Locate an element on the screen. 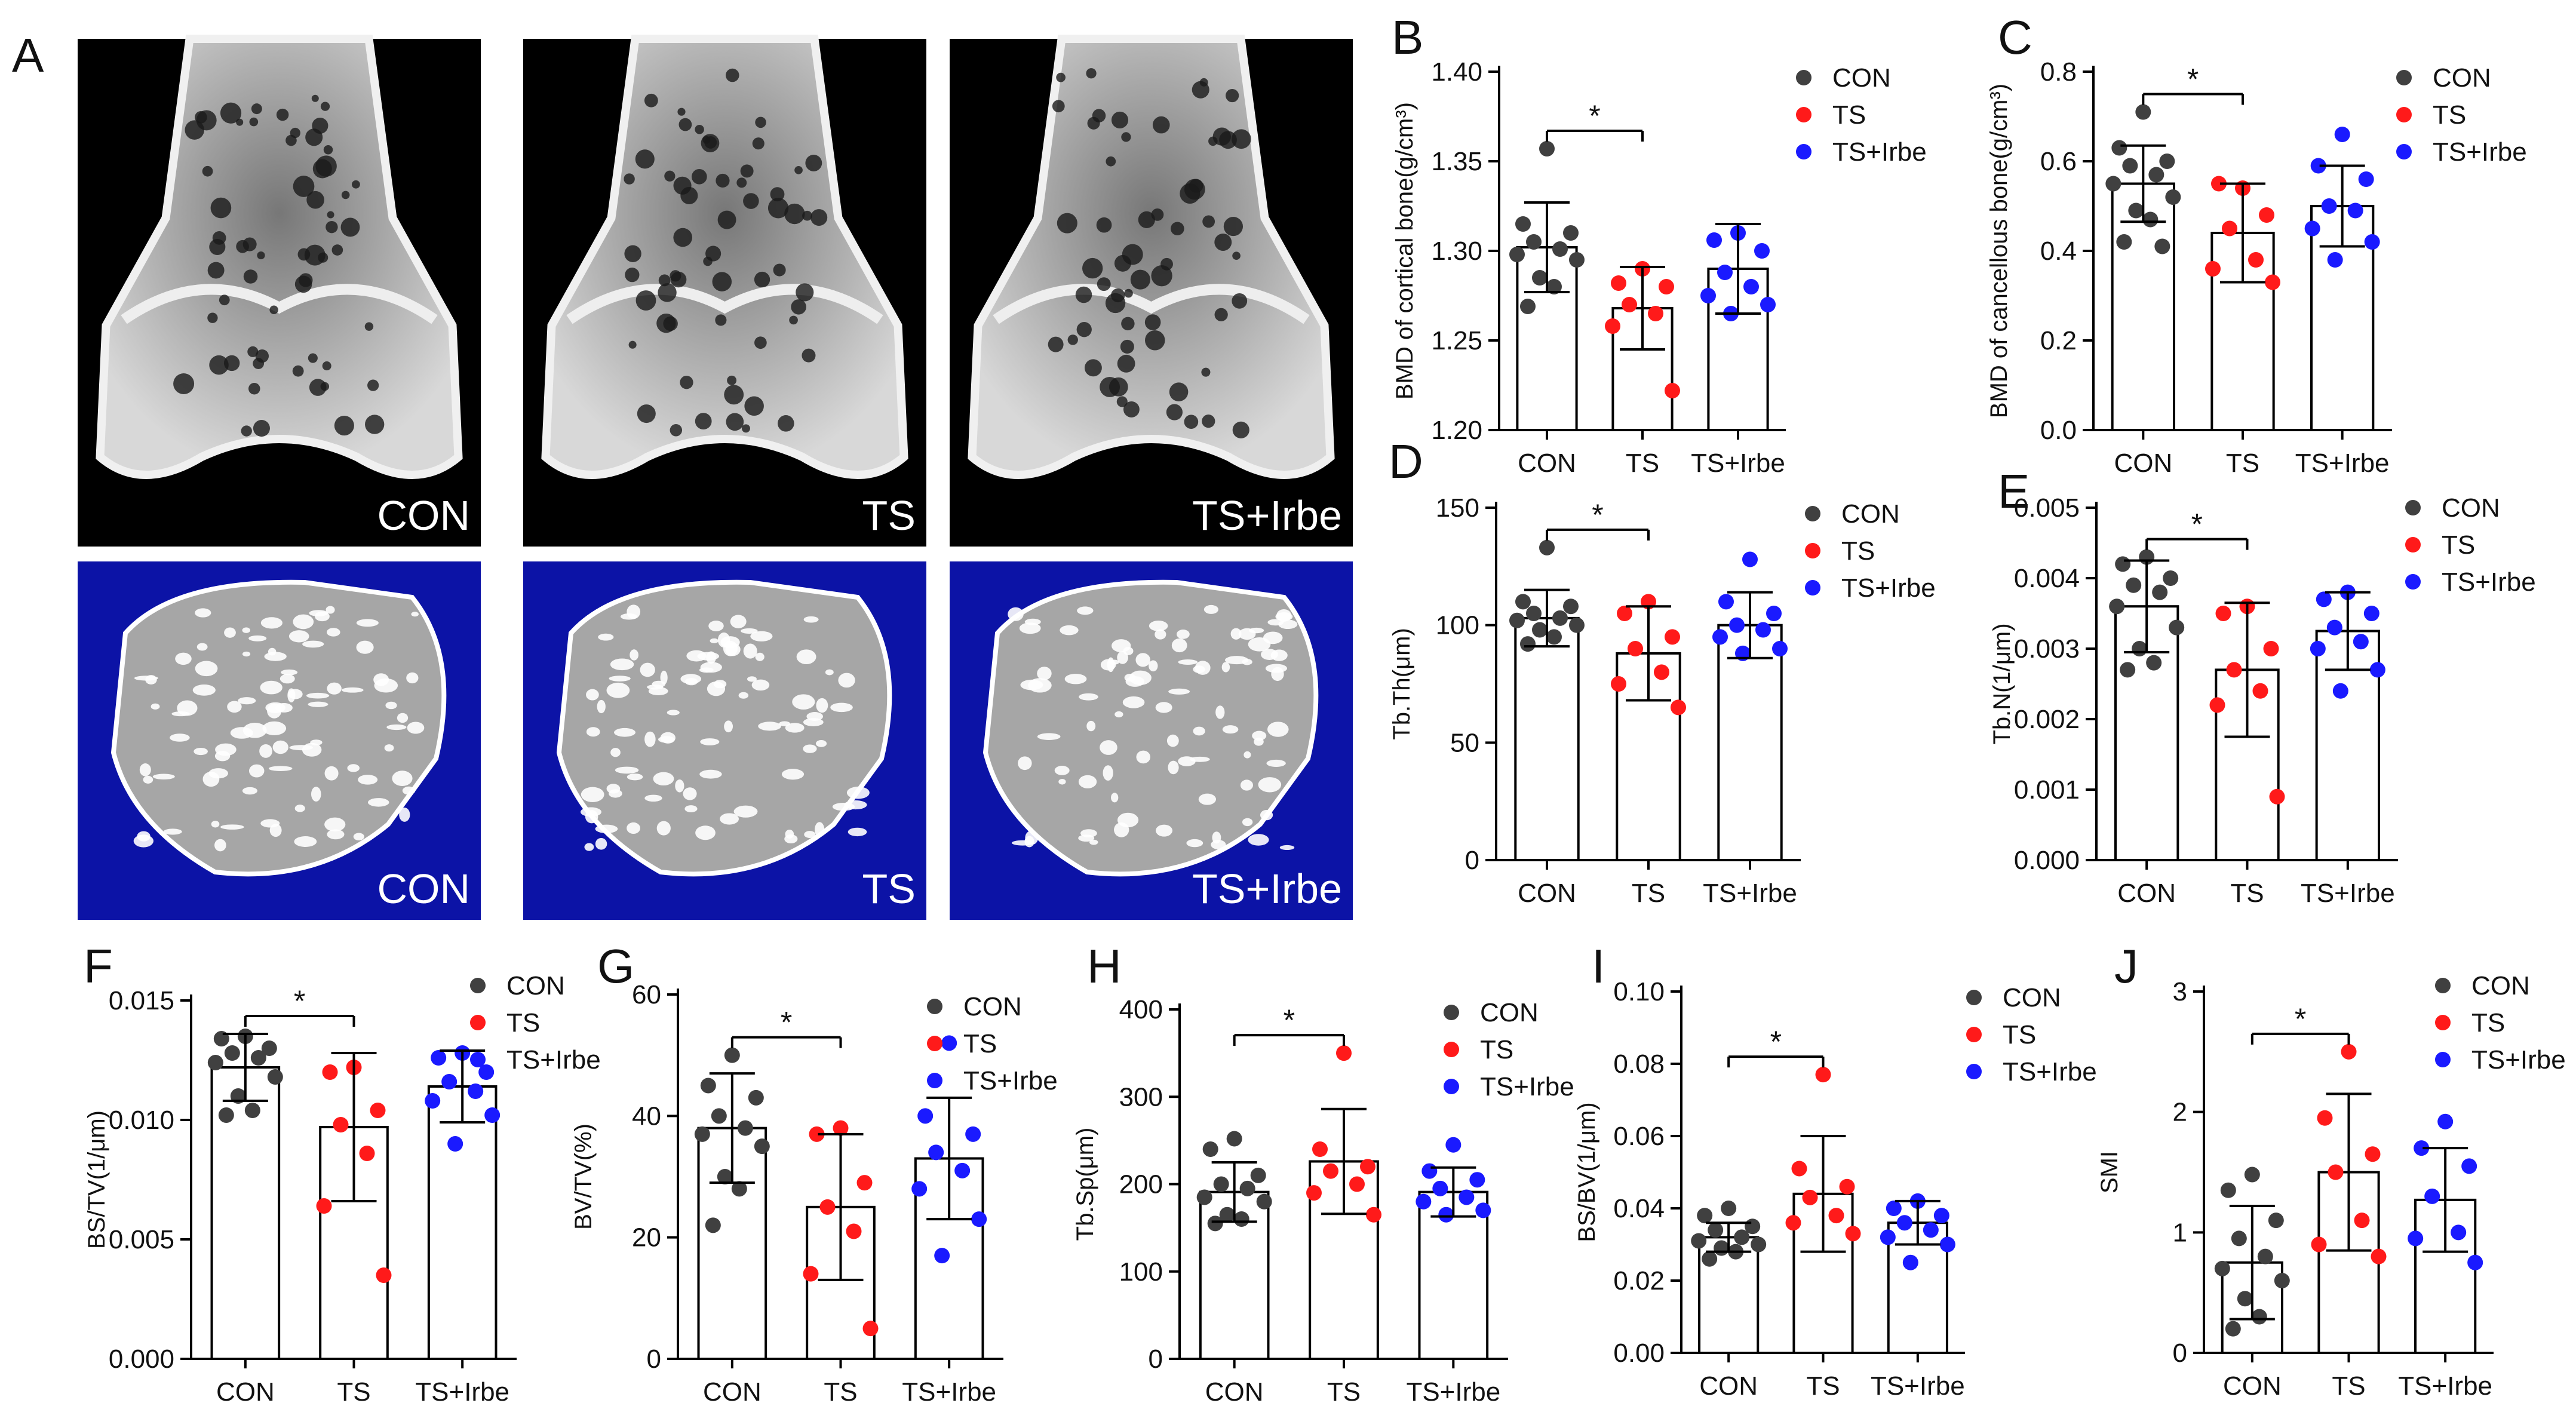 Image resolution: width=2576 pixels, height=1412 pixels. y-tick-label: 1 is located at coordinates (2180, 1232).